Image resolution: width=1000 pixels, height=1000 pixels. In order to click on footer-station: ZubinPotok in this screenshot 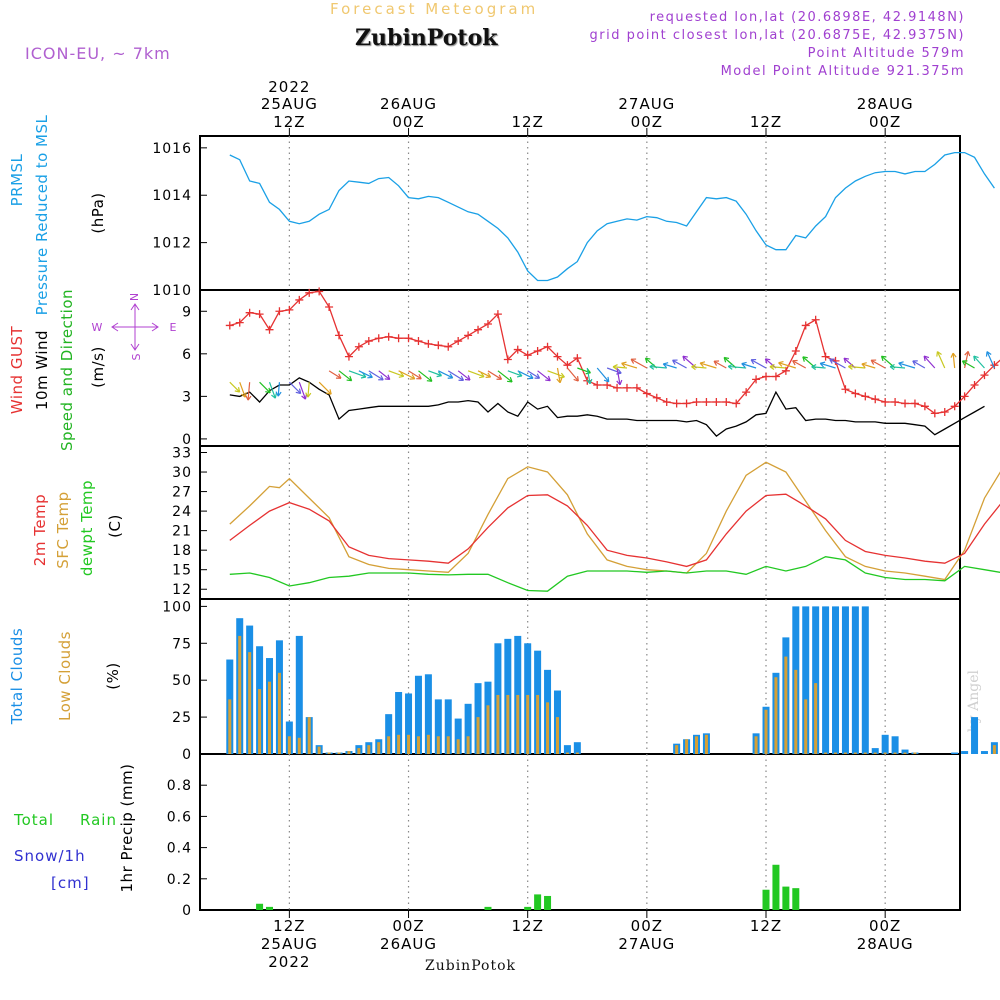, I will do `click(471, 966)`.